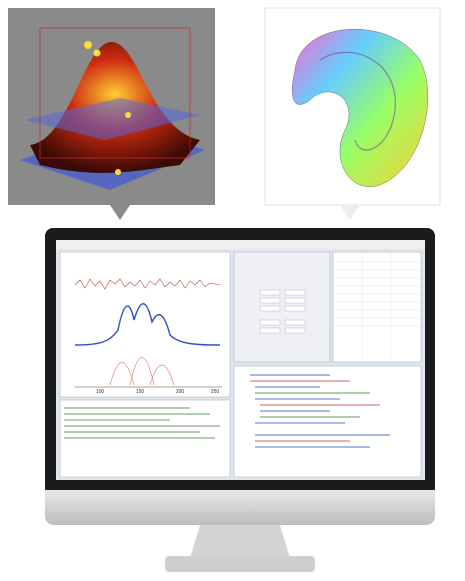 The width and height of the screenshot is (465, 581). What do you see at coordinates (240, 507) in the screenshot?
I see `chin` at bounding box center [240, 507].